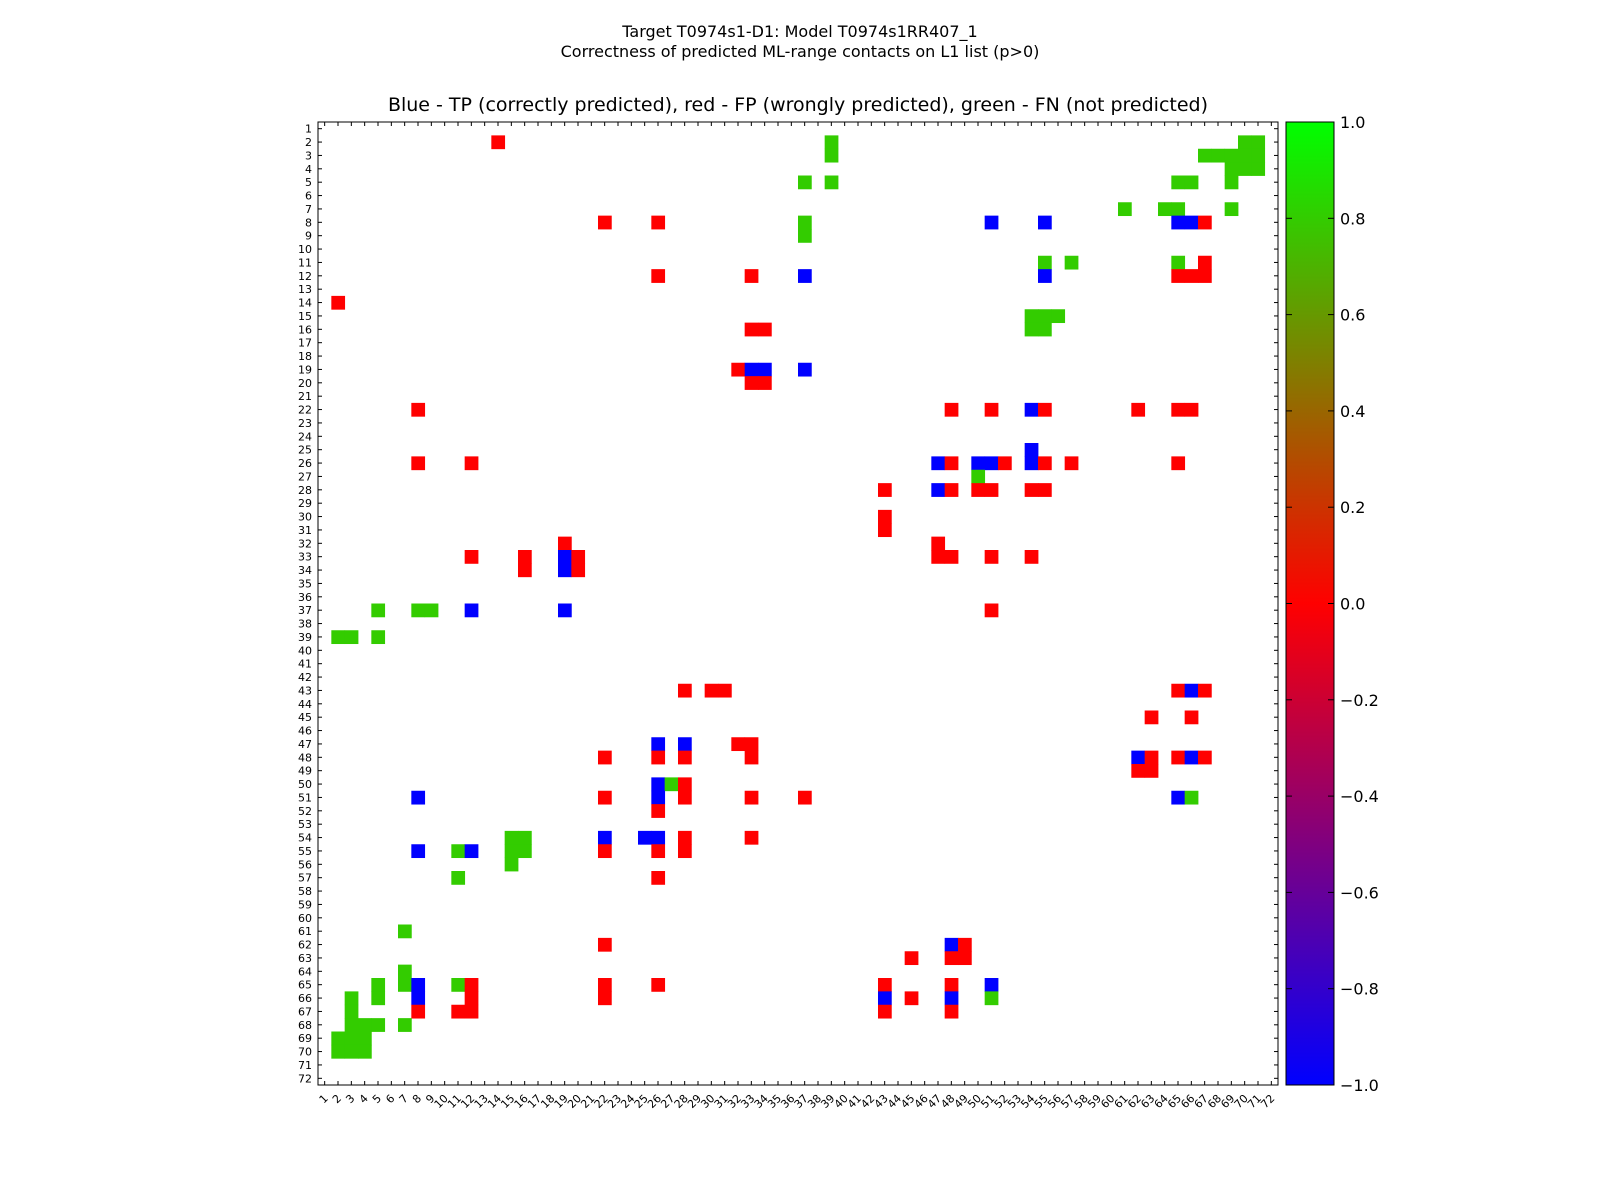 The width and height of the screenshot is (1600, 1200). I want to click on colorbar-tick-label: 1.0, so click(1352, 122).